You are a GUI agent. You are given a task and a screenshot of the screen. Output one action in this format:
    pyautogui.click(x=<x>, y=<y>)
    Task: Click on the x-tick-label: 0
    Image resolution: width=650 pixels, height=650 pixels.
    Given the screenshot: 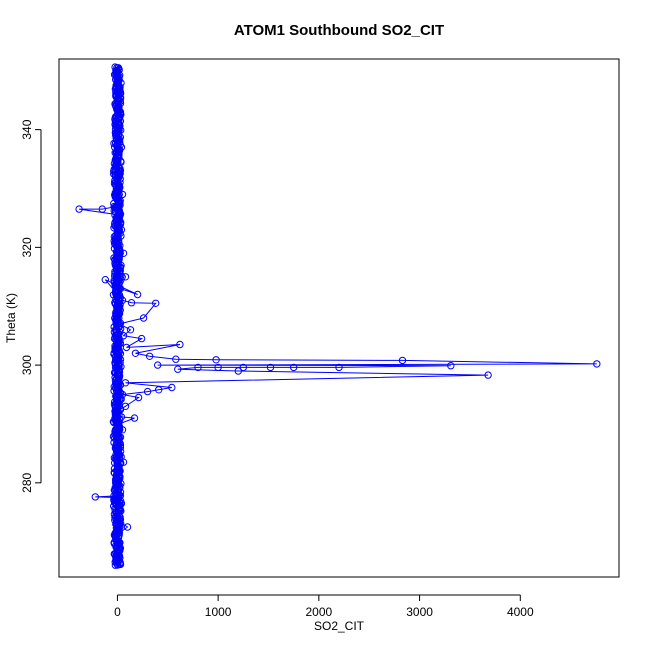 What is the action you would take?
    pyautogui.click(x=117, y=612)
    